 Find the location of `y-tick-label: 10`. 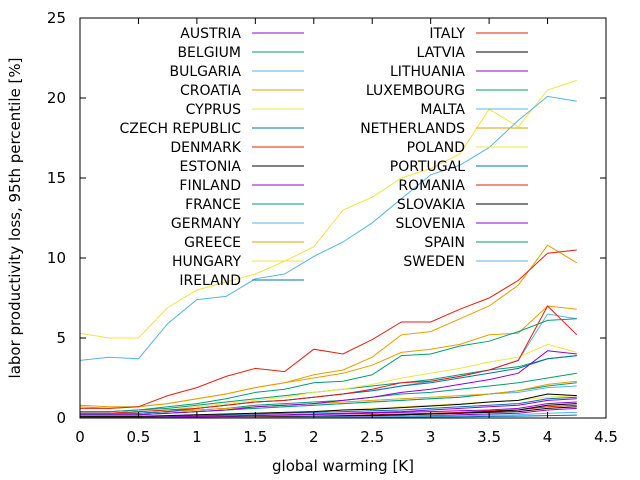

y-tick-label: 10 is located at coordinates (56, 258).